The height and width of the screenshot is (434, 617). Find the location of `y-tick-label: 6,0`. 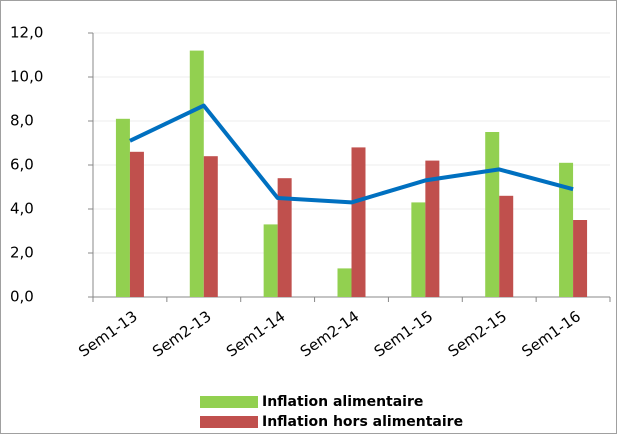

y-tick-label: 6,0 is located at coordinates (22, 165).